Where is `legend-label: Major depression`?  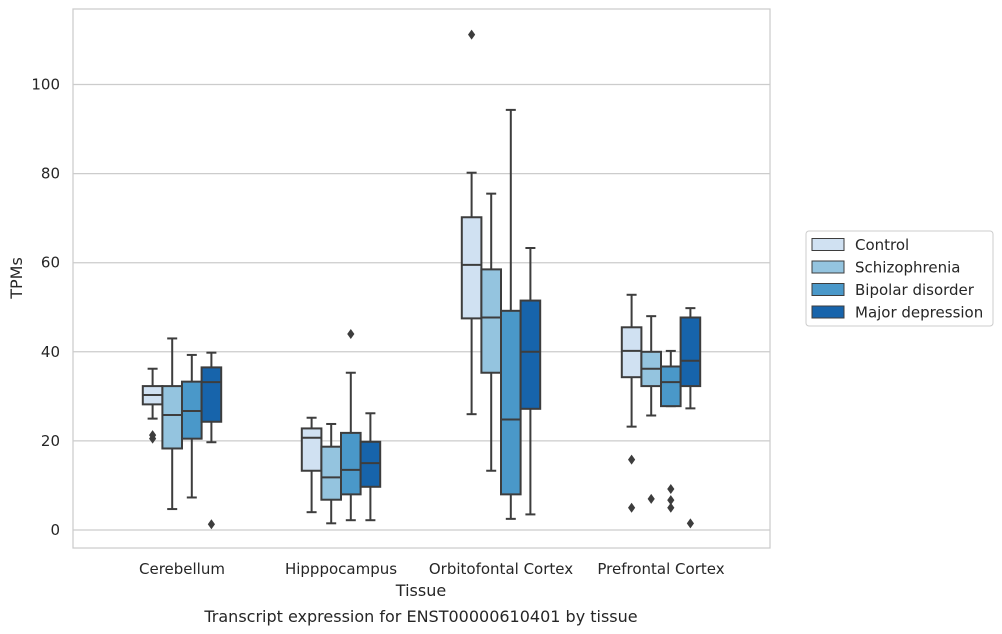
legend-label: Major depression is located at coordinates (919, 313).